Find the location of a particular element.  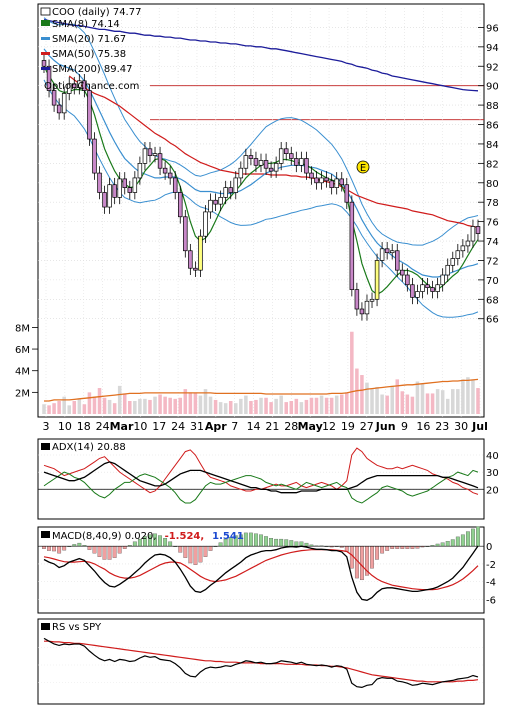

volume-tick-label: 2M is located at coordinates (22, 393).